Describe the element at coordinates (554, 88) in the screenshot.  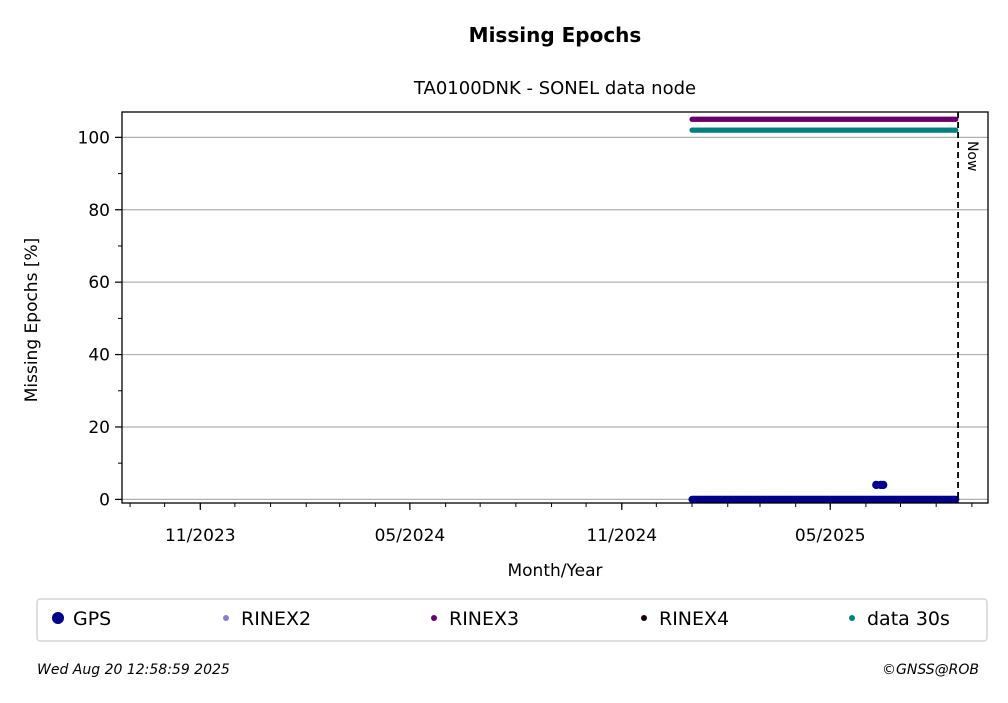
I see `chart-subtitle: TA0100DNK - SONEL data node` at that location.